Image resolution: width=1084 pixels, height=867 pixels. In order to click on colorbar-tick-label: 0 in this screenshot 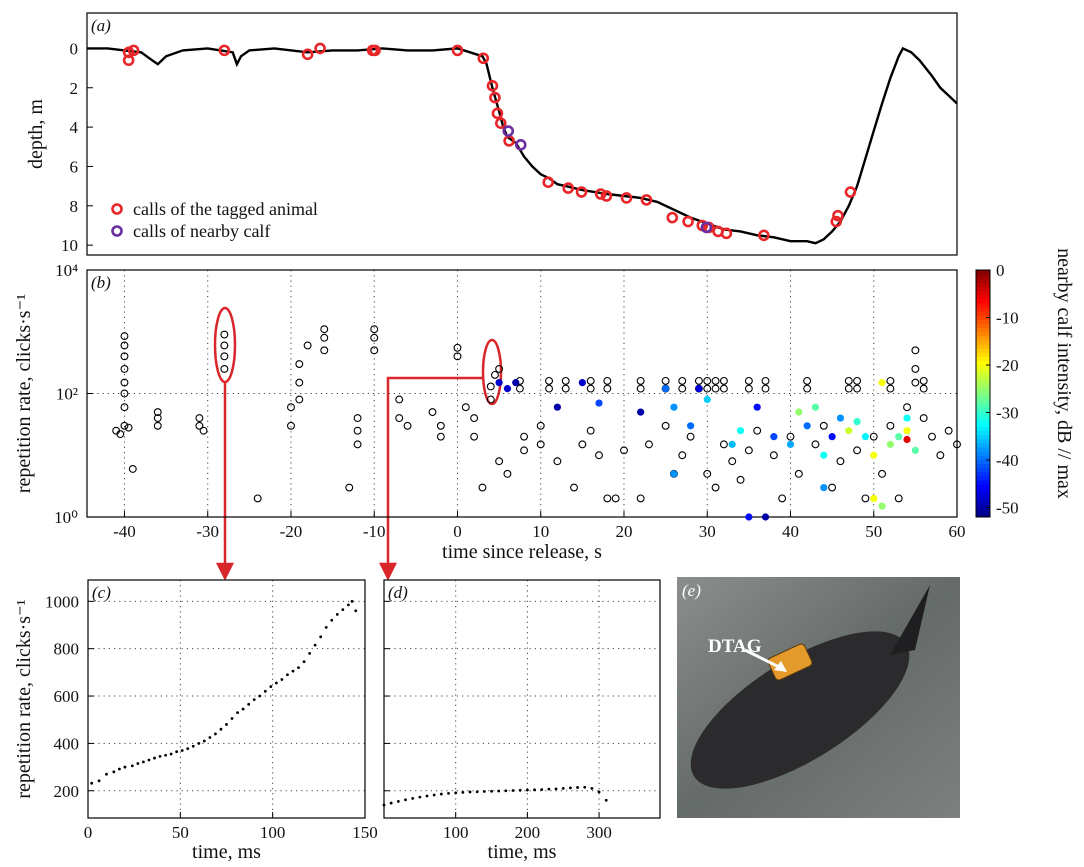, I will do `click(1000, 270)`.